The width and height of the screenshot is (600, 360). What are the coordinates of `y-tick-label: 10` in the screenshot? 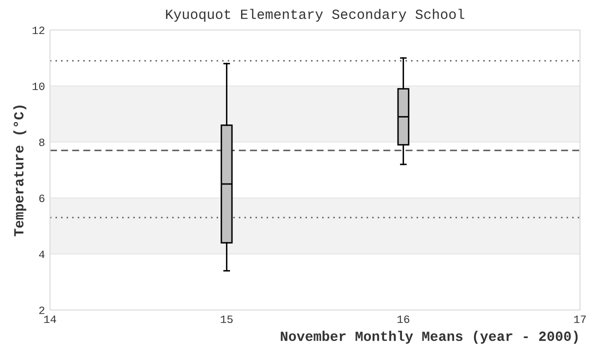 It's located at (38, 86).